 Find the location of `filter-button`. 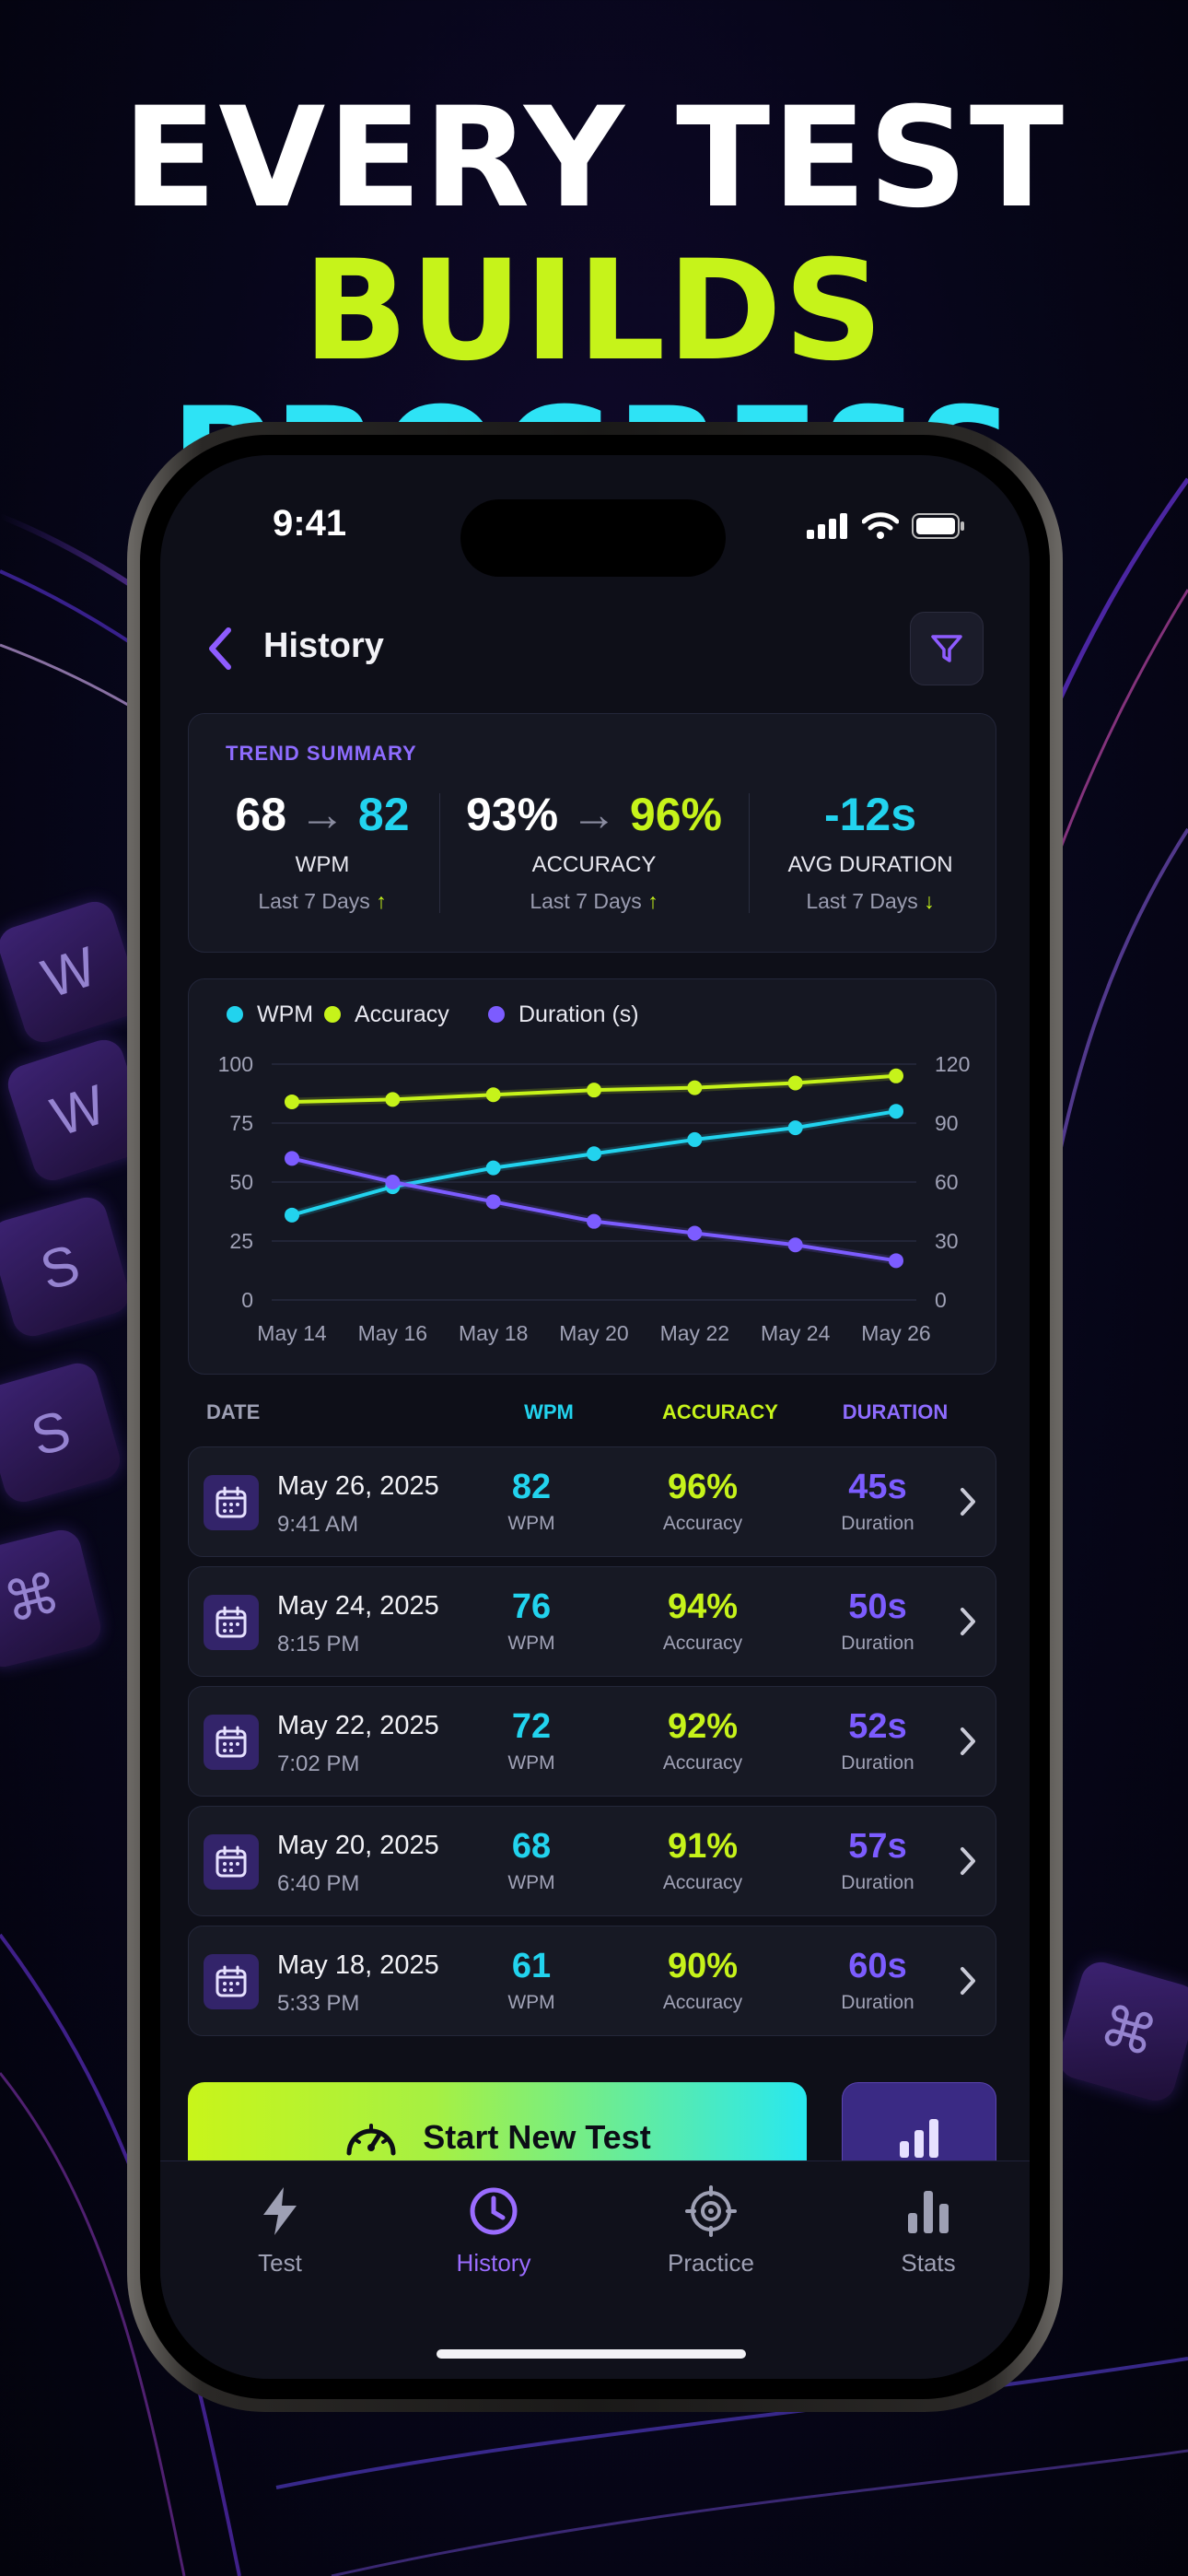

filter-button is located at coordinates (947, 648).